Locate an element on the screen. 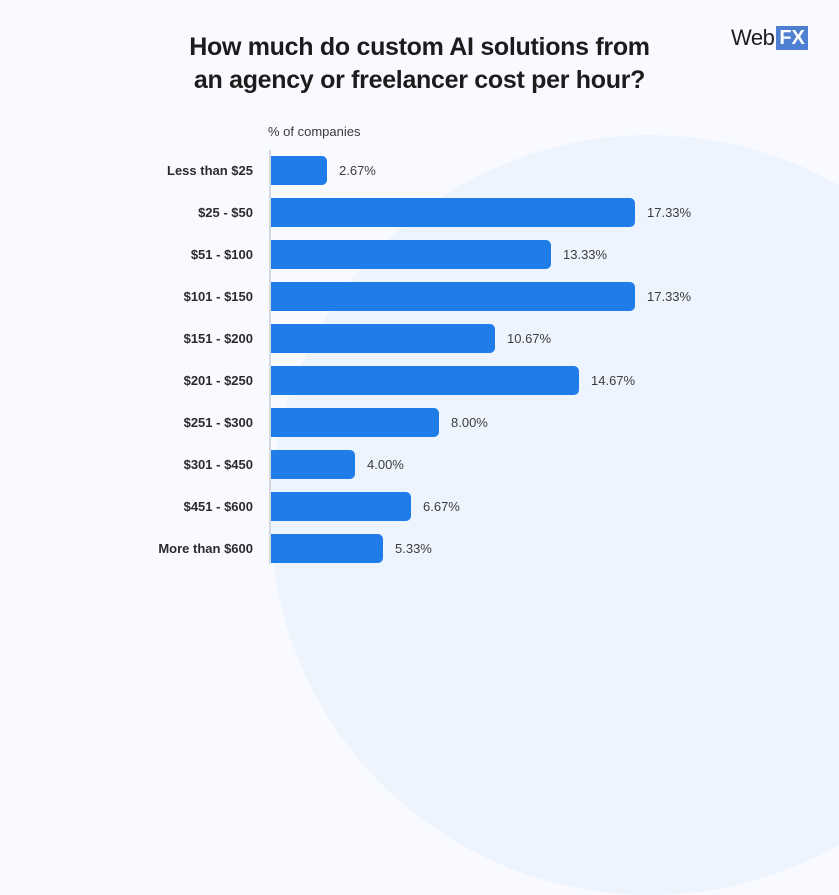 Image resolution: width=839 pixels, height=895 pixels. logo-text-web: Web is located at coordinates (753, 37).